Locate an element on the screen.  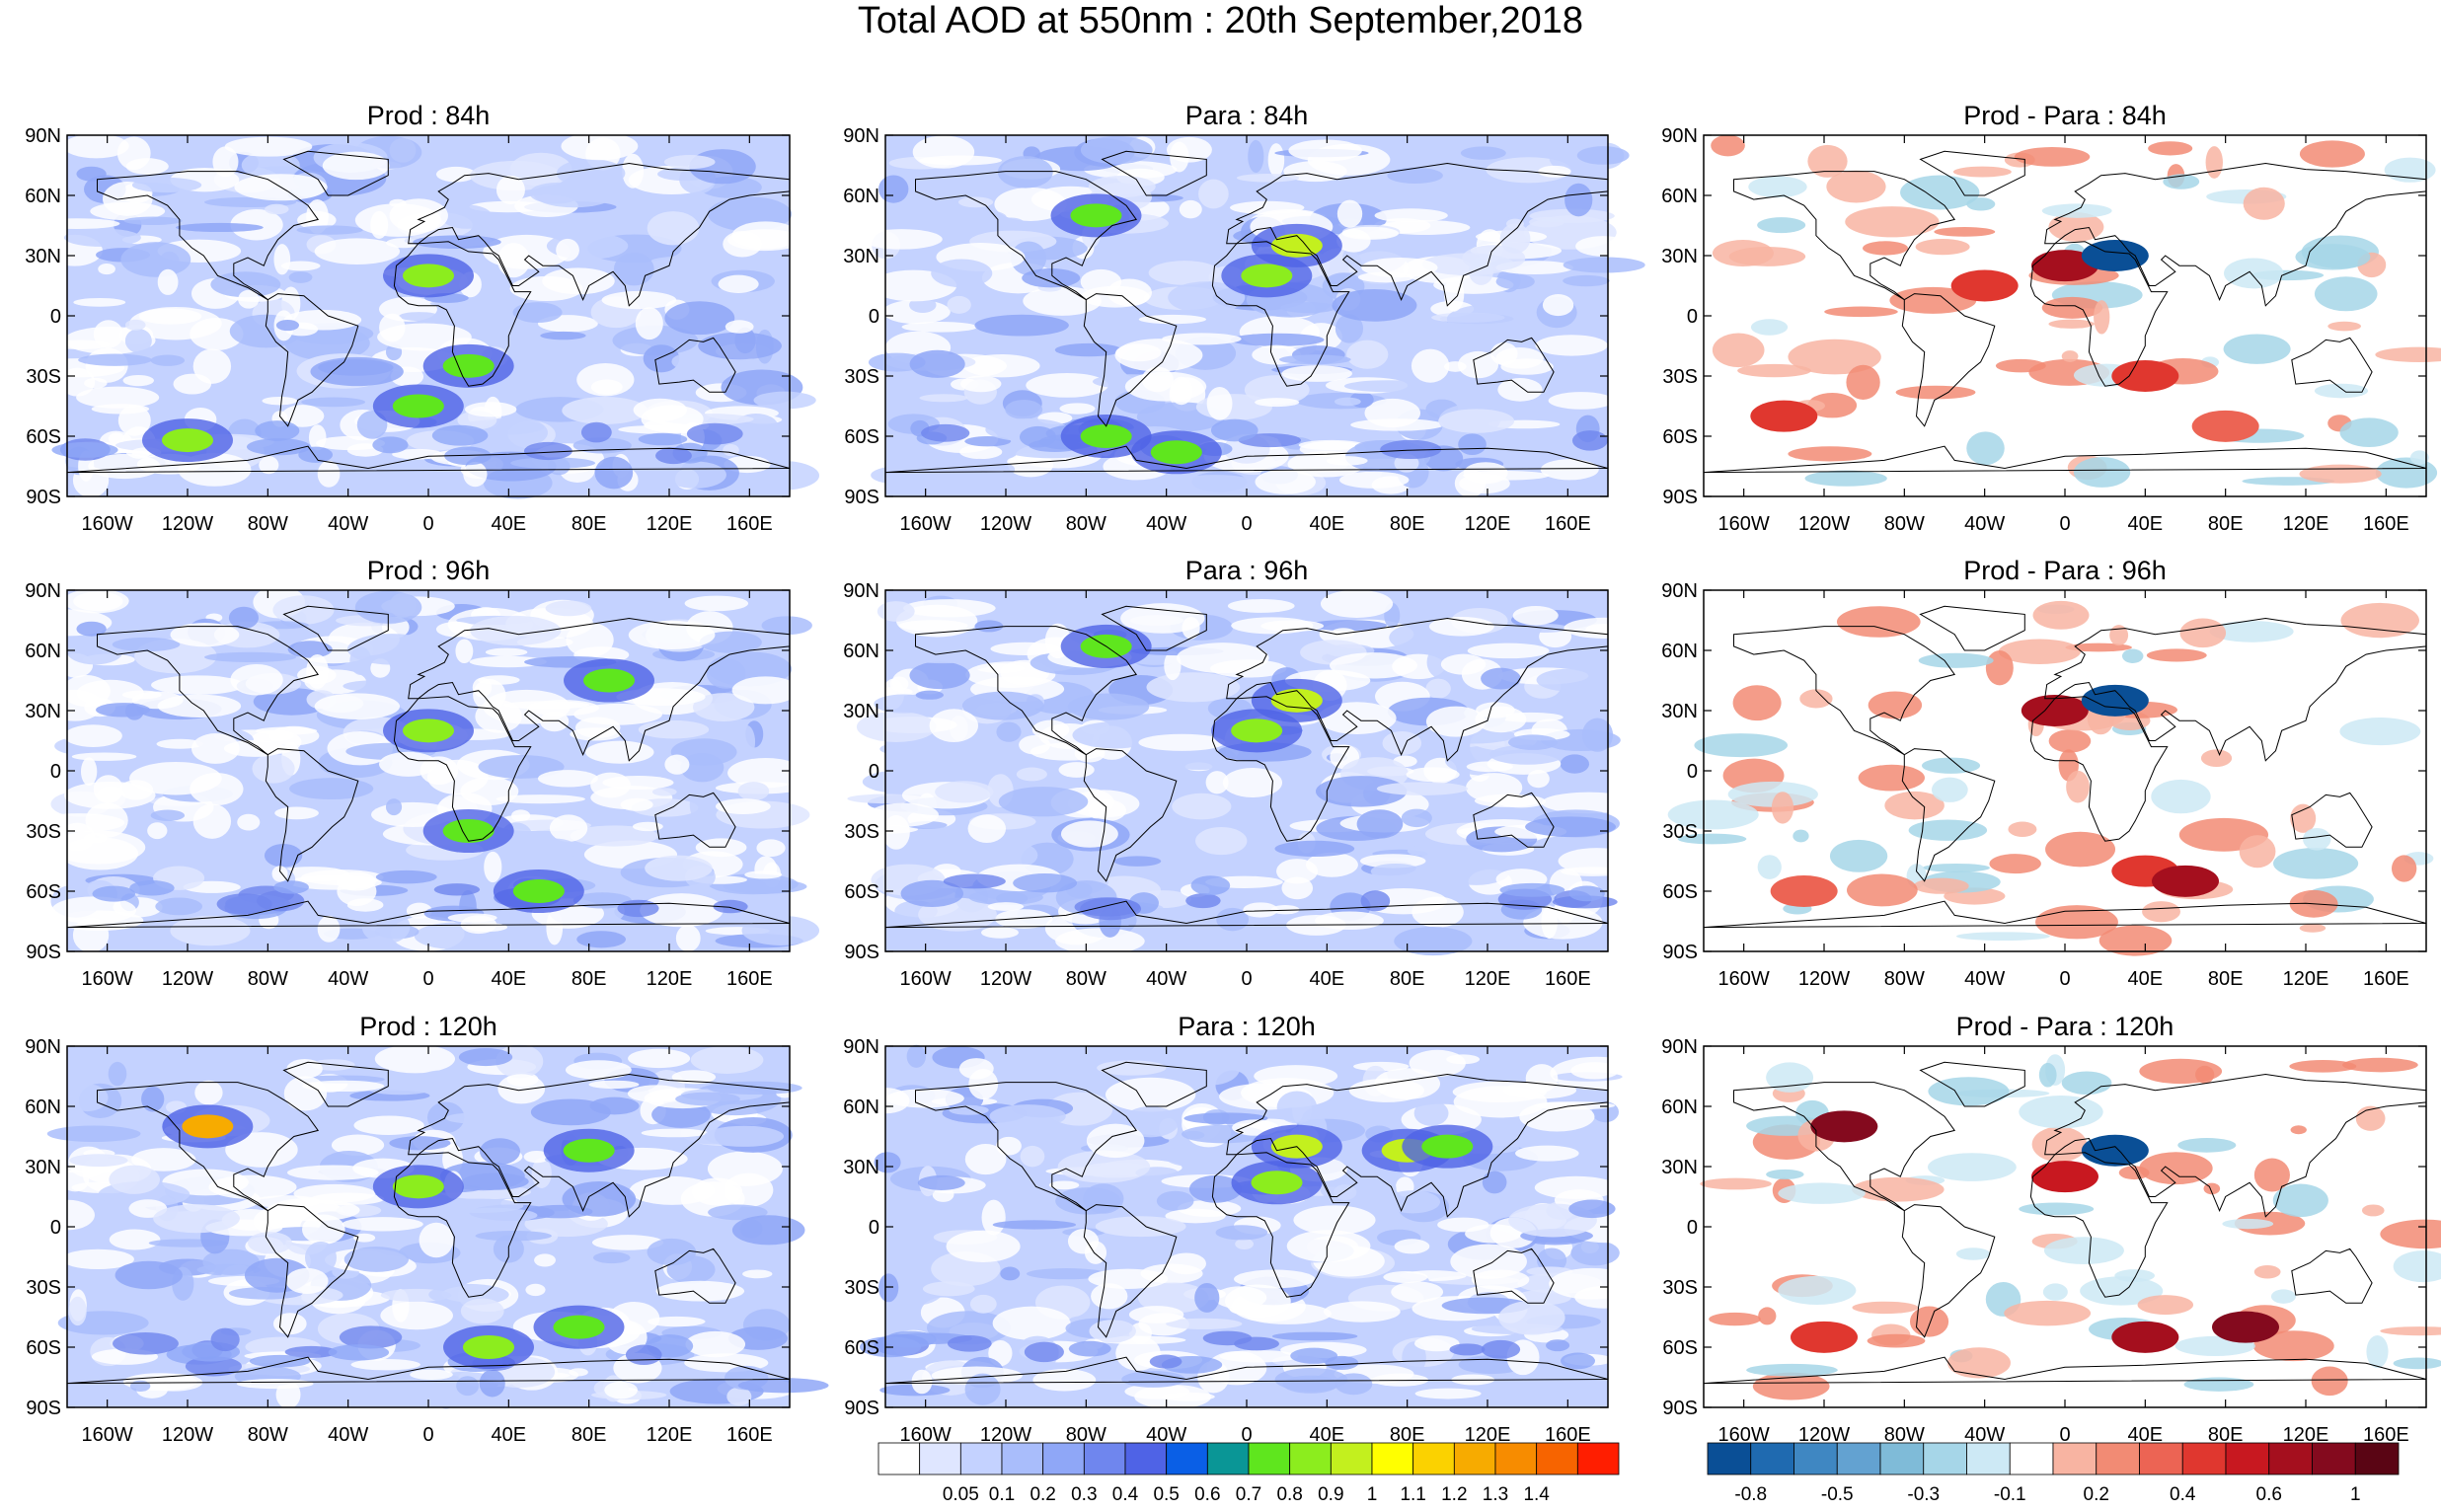
field-layer is located at coordinates (1255, 1226).